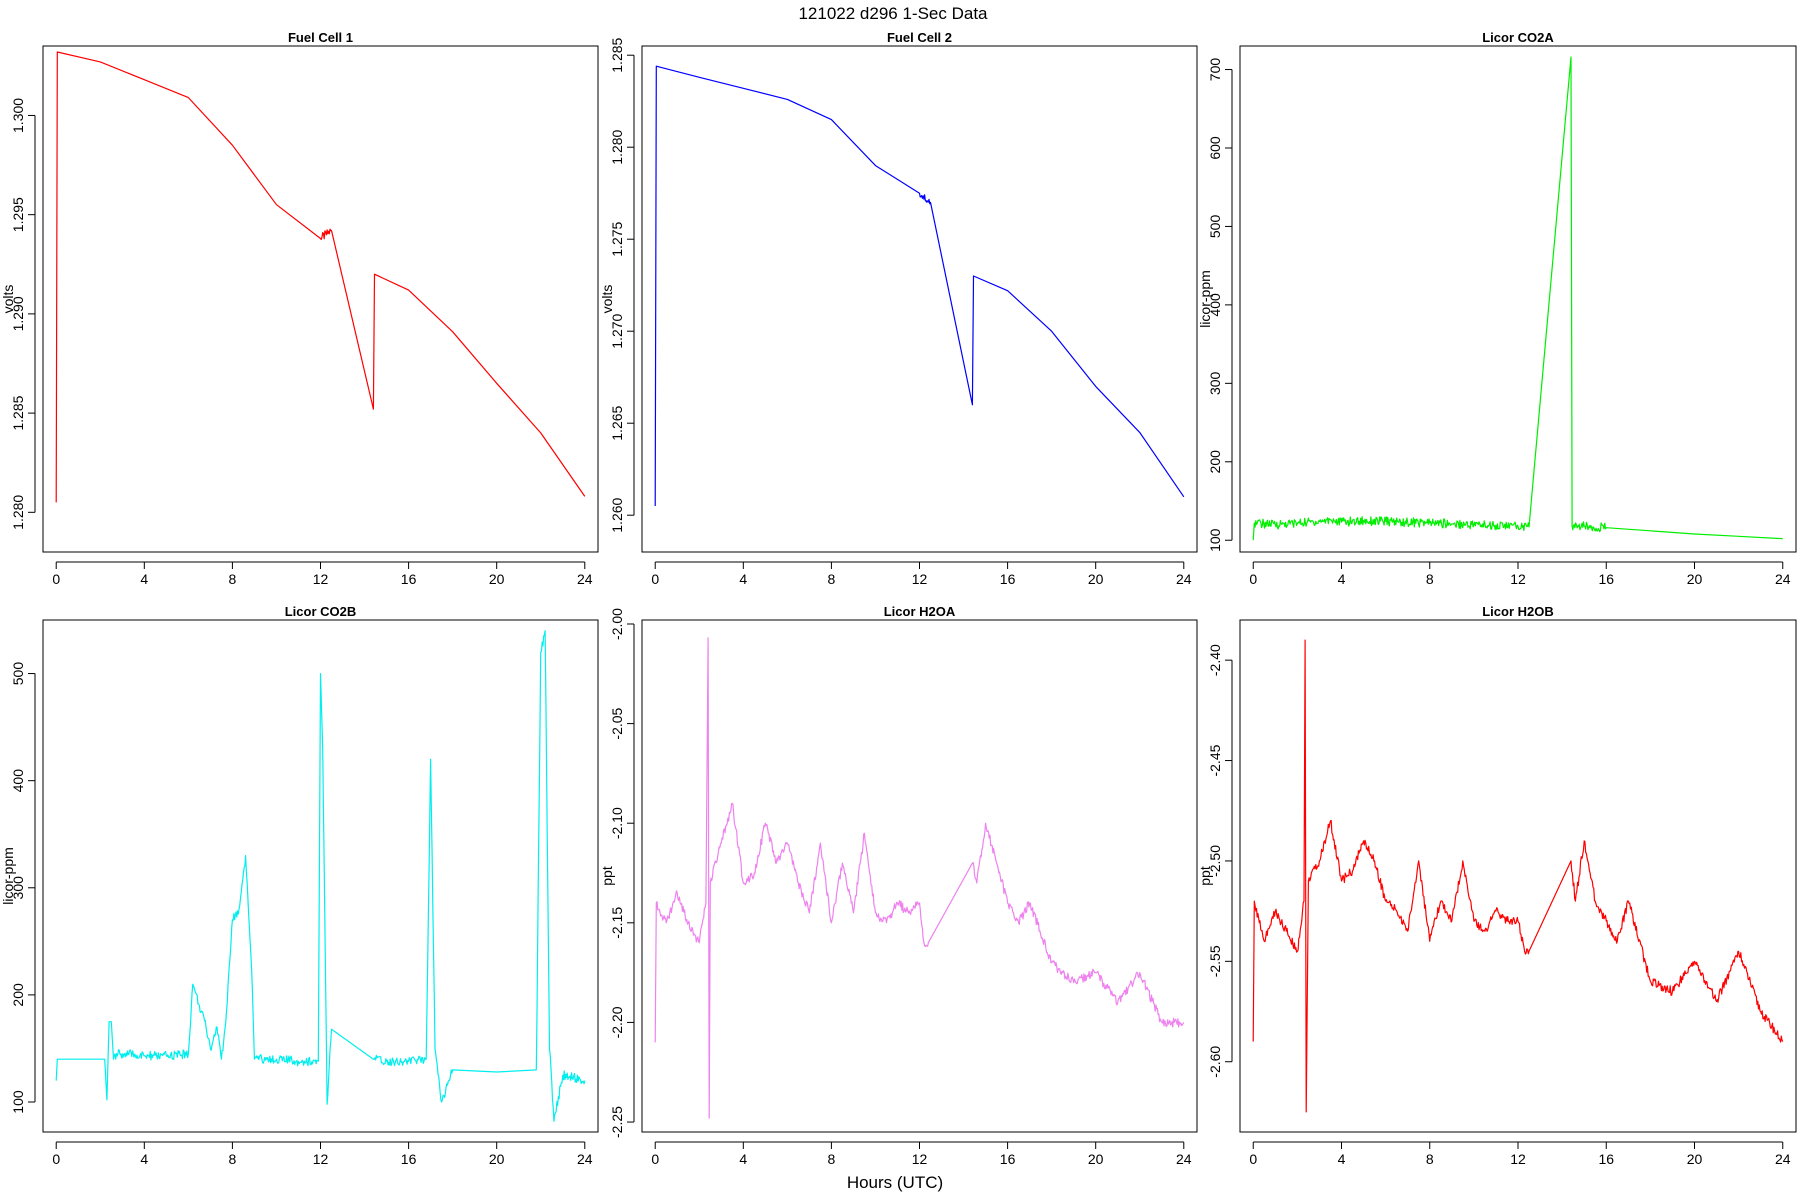  What do you see at coordinates (893, 13) in the screenshot?
I see `main-title: 121022 d296 1-Sec Data` at bounding box center [893, 13].